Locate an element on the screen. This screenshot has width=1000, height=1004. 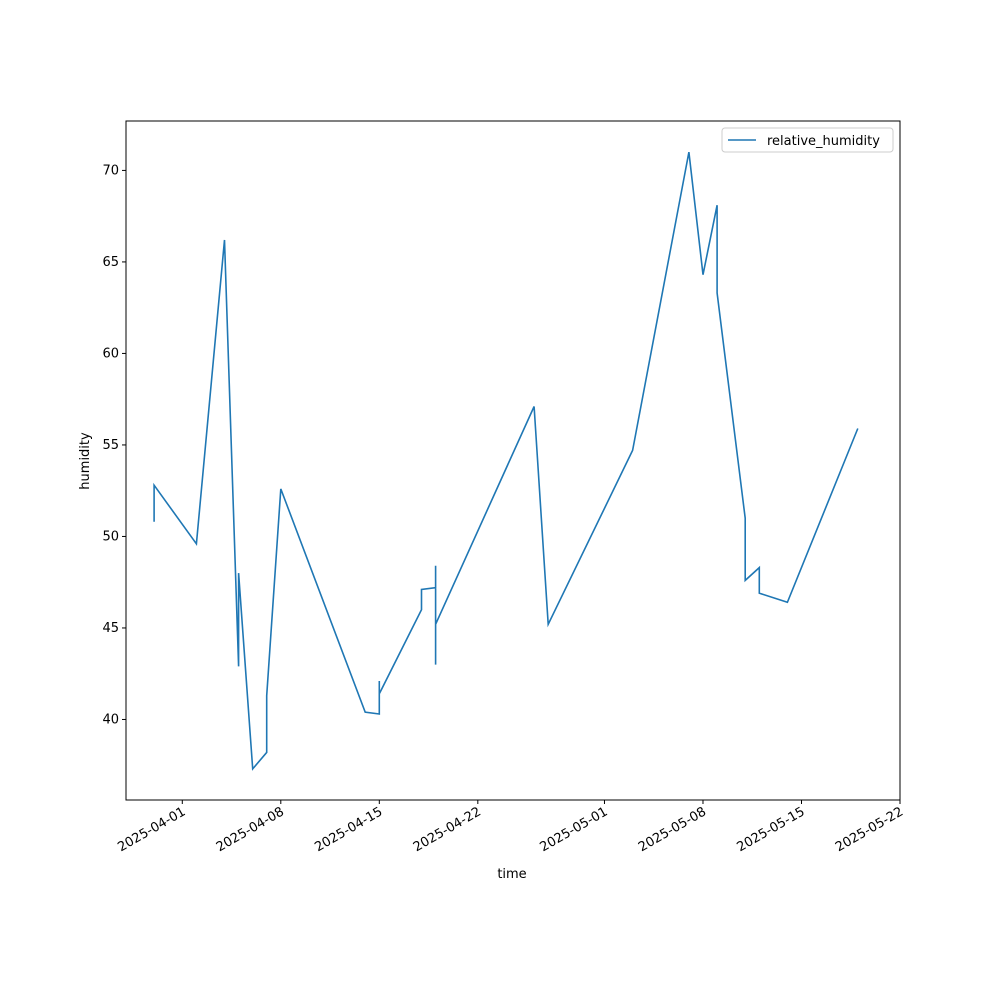
y-tick-label: 50 is located at coordinates (110, 536).